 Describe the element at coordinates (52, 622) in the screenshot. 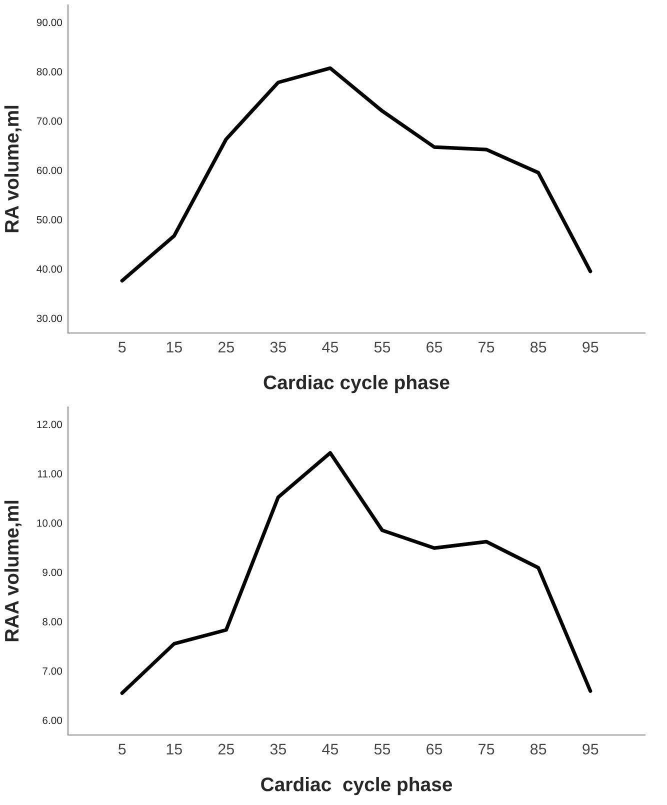

I see `y-tick-label: 8.00` at that location.